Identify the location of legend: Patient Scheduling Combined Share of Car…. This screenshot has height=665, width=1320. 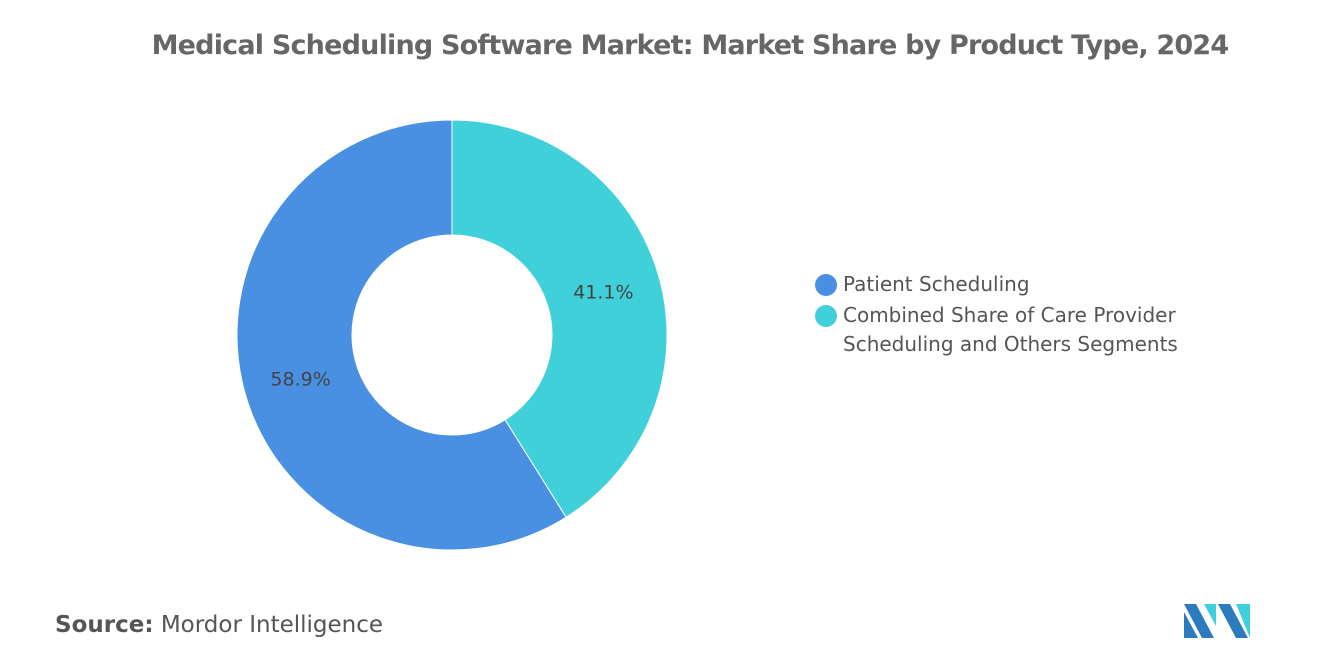
(1004, 315).